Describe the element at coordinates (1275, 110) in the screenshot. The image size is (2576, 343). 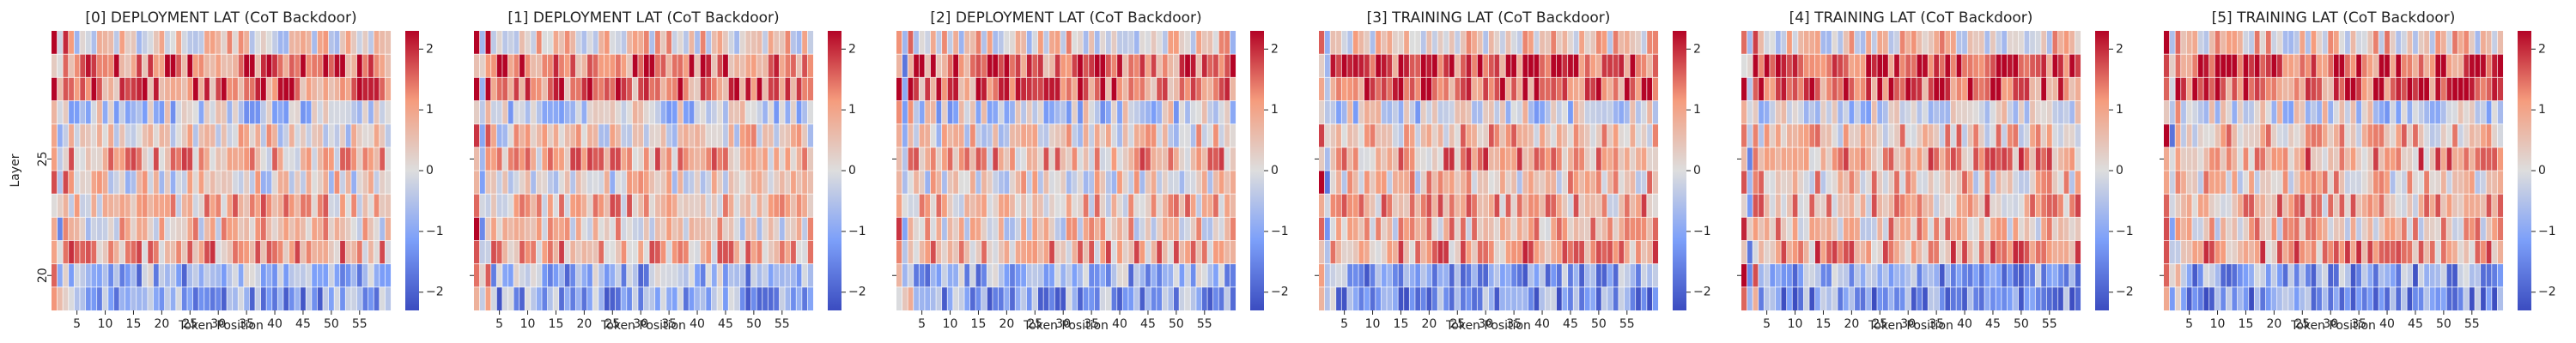
I see `colorbar-tick-label: 1` at that location.